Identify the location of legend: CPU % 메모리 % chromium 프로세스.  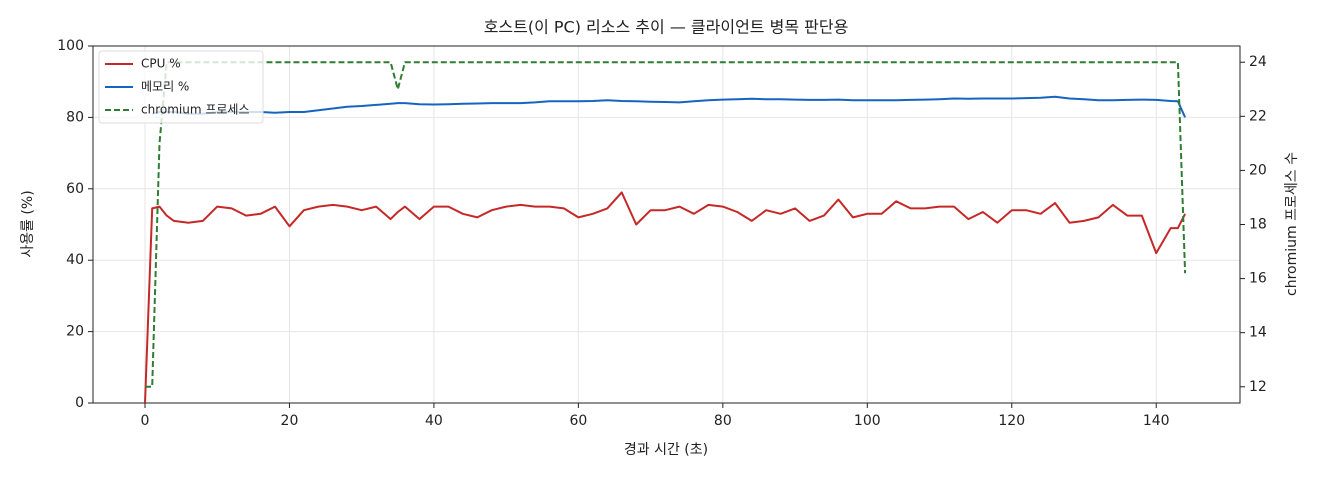
(181, 87).